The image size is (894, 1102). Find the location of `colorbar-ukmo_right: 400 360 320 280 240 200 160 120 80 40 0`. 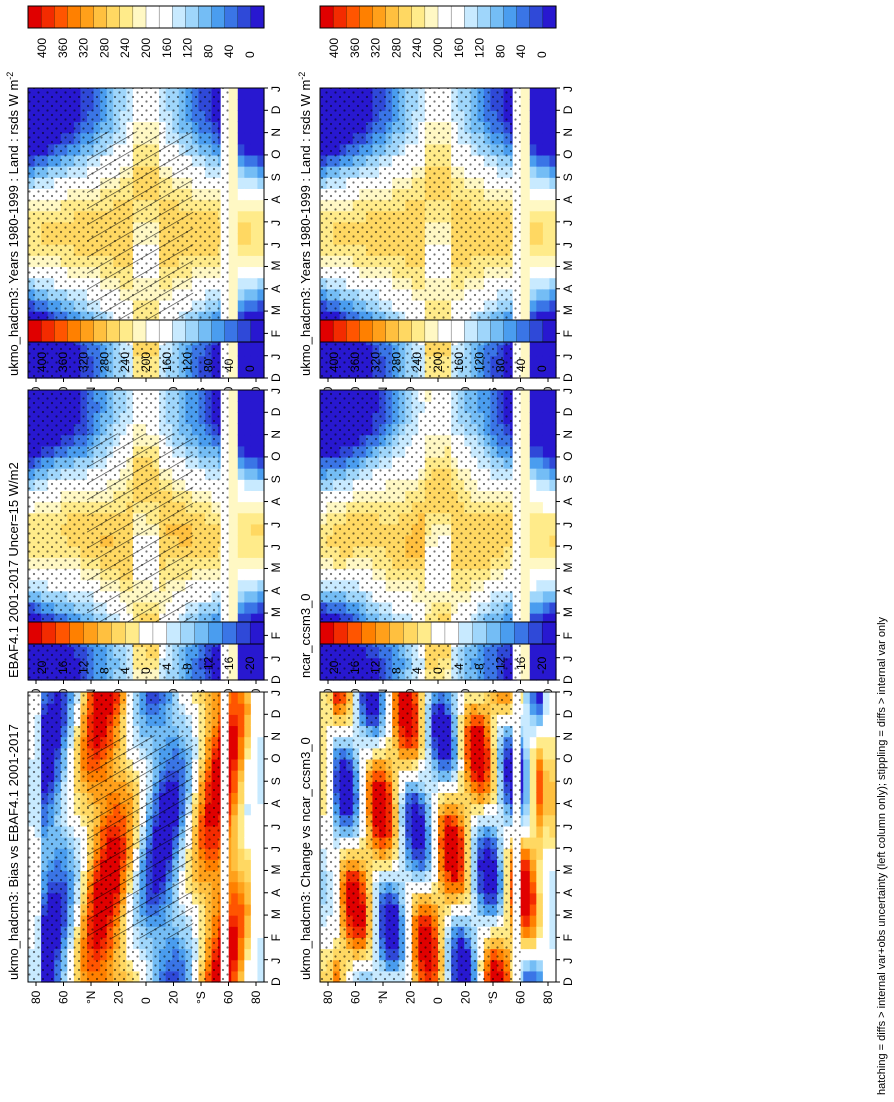

colorbar-ukmo_right: 400 360 320 280 240 200 160 120 80 40 0 is located at coordinates (438, 31).